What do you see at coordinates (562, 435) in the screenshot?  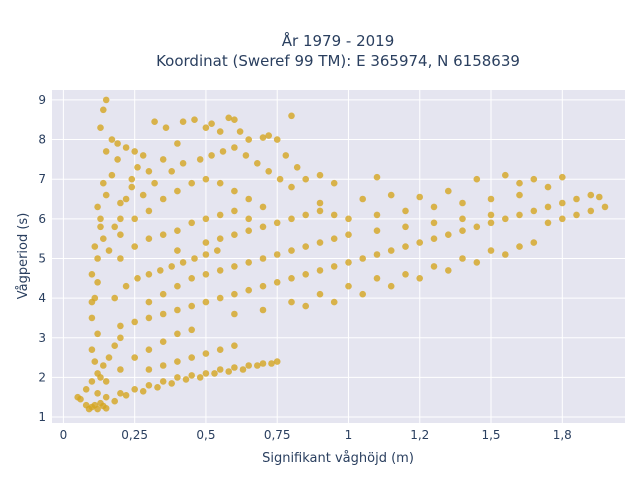 I see `x-tick-label: 1,8` at bounding box center [562, 435].